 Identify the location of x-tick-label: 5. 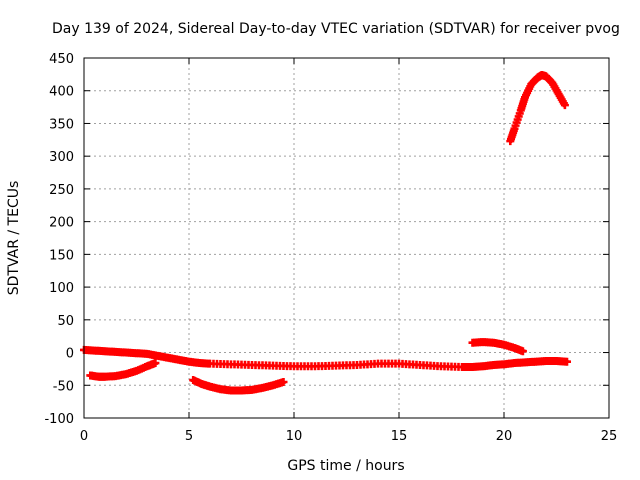
(189, 436).